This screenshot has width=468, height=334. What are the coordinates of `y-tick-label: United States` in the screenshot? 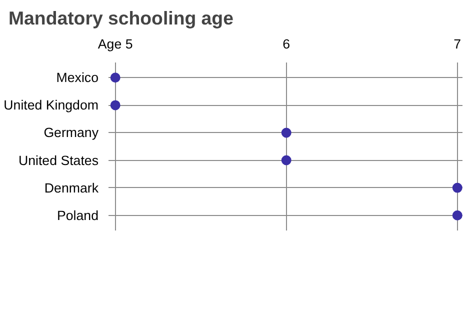 It's located at (58, 160).